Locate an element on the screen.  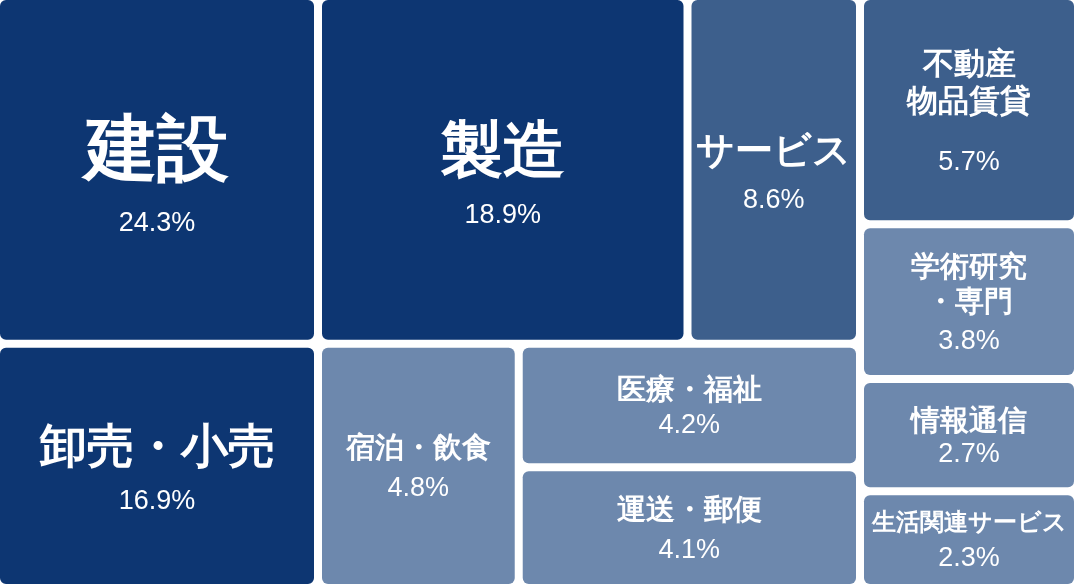
category-label: 運送・郵便 is located at coordinates (689, 509).